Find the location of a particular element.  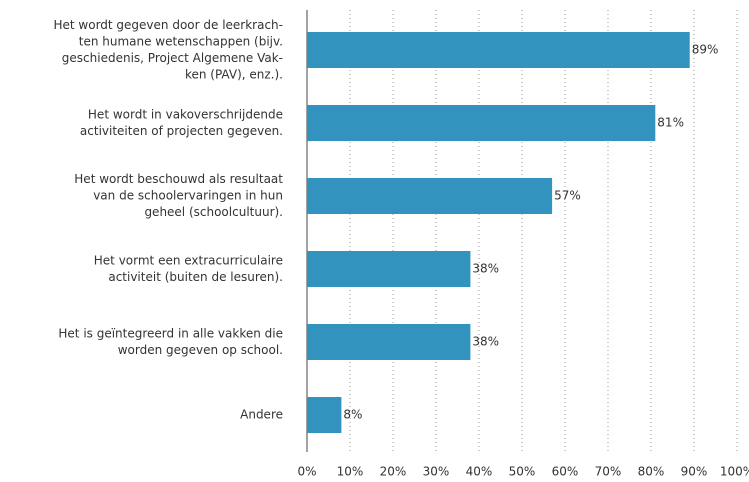

category-label: Het is geïntegreerd in alle vakken die is located at coordinates (170, 333).